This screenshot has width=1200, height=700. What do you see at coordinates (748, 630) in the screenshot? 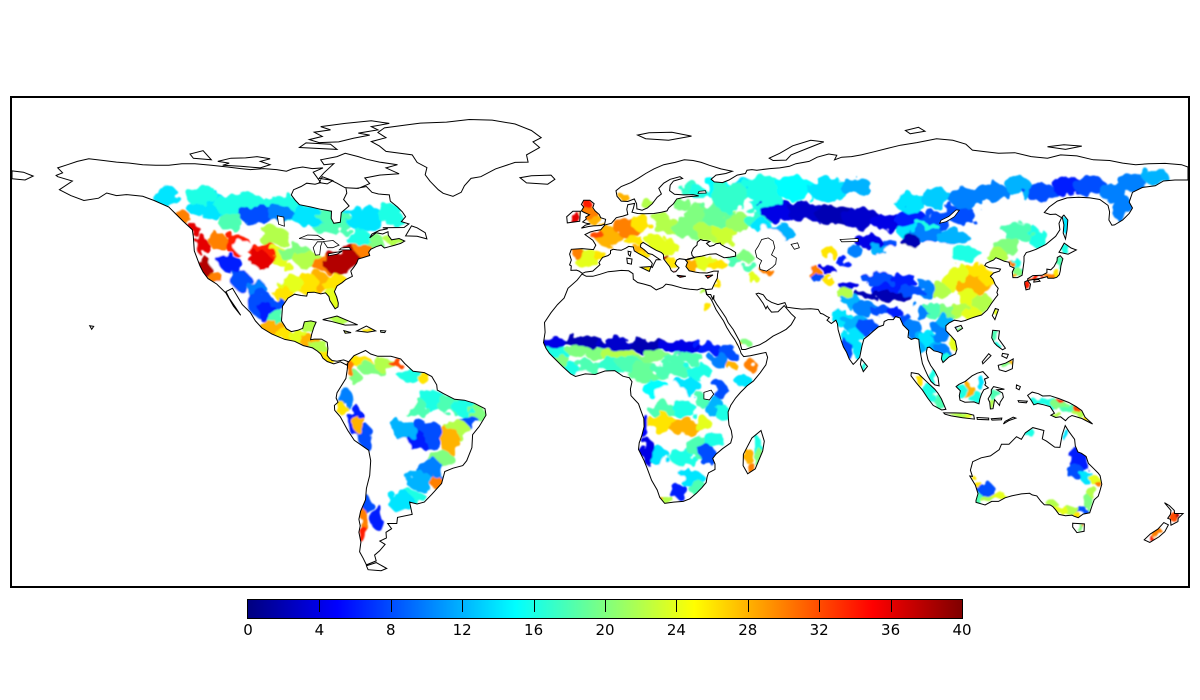
I see `colorbar-tick-label: 28` at bounding box center [748, 630].